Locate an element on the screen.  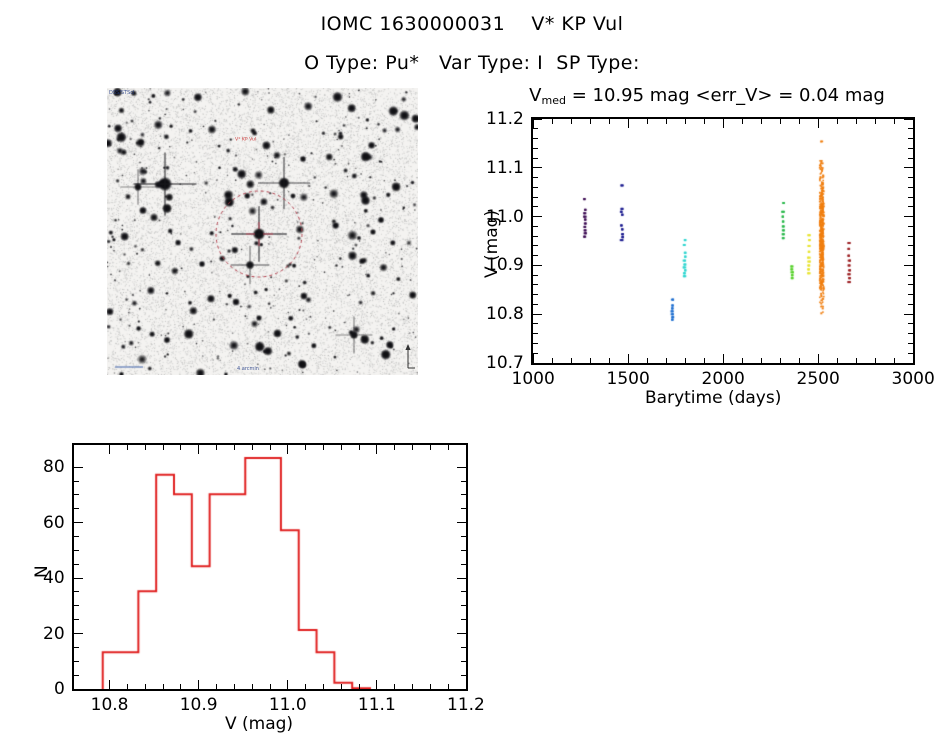
finder-chart: V* KP Vul DSS/STScI 4 arcmin is located at coordinates (262, 231).